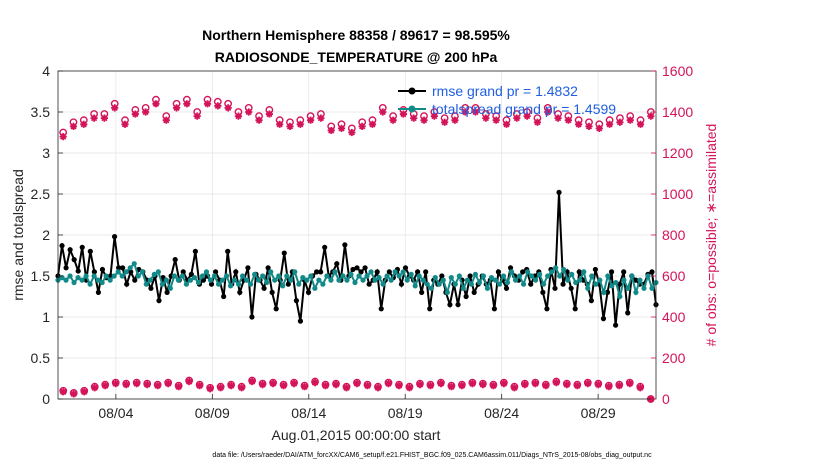 This screenshot has width=830, height=470. What do you see at coordinates (412, 109) in the screenshot?
I see `legend-spread-marker` at bounding box center [412, 109].